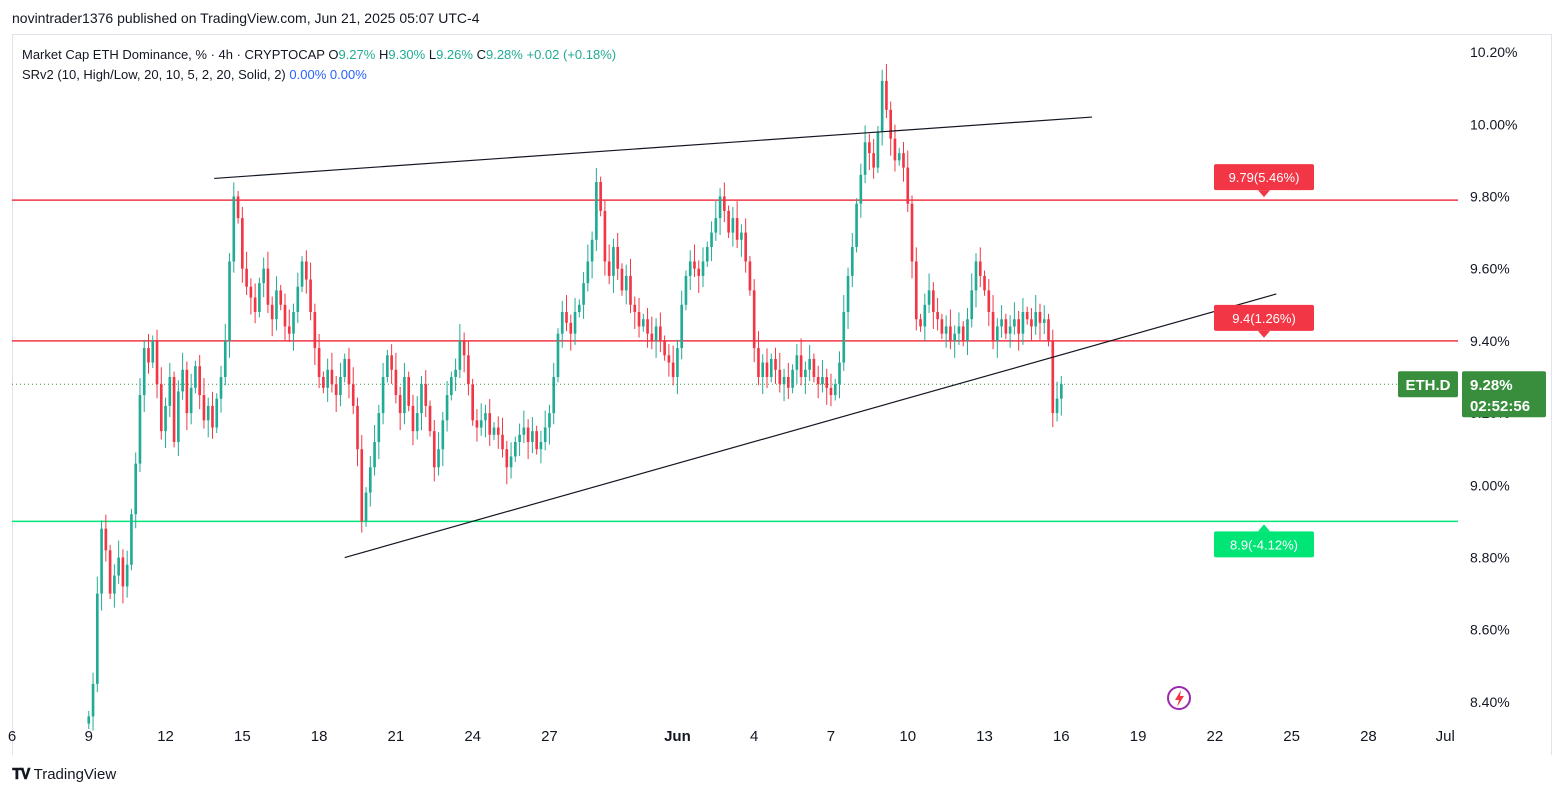 Image resolution: width=1563 pixels, height=799 pixels. Describe the element at coordinates (383, 54) in the screenshot. I see `high-label: H` at that location.